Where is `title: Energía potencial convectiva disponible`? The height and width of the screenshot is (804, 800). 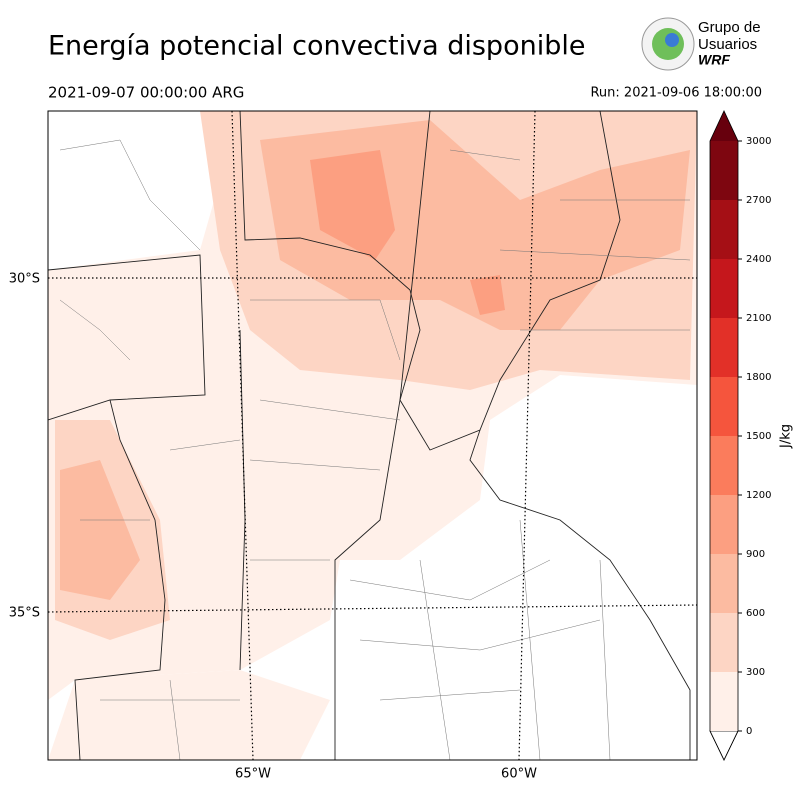
title: Energía potencial convectiva disponible is located at coordinates (316, 46).